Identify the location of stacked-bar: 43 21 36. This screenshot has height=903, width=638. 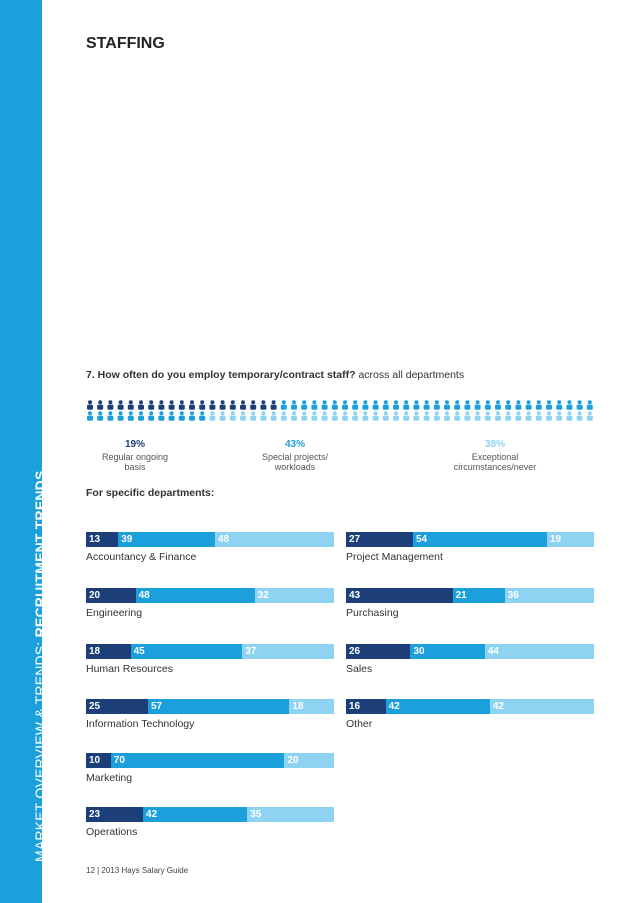
(470, 595).